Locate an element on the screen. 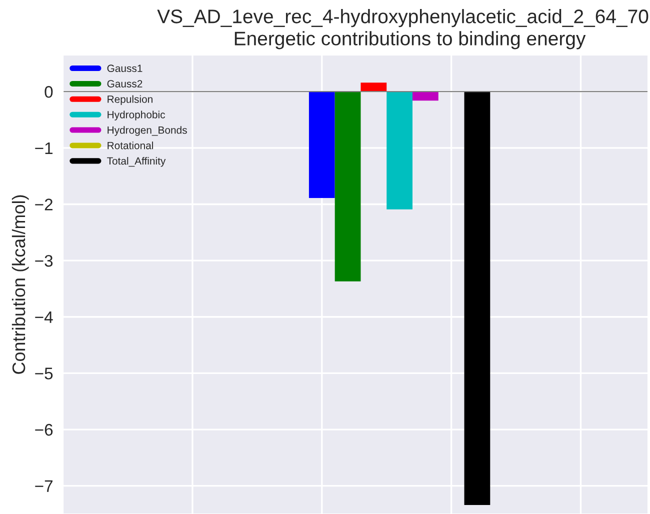 Image resolution: width=650 pixels, height=514 pixels. legend-label: Gauss2 is located at coordinates (124, 84).